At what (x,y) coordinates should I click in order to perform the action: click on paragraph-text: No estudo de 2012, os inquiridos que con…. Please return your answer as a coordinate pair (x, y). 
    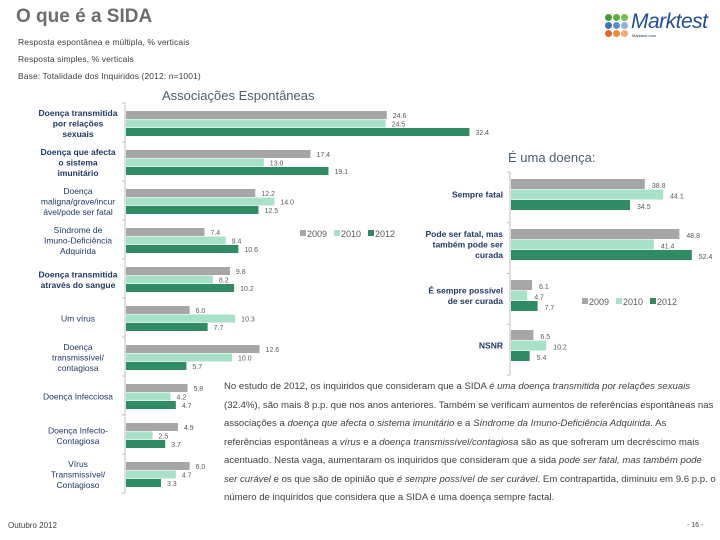
    Looking at the image, I should click on (357, 386).